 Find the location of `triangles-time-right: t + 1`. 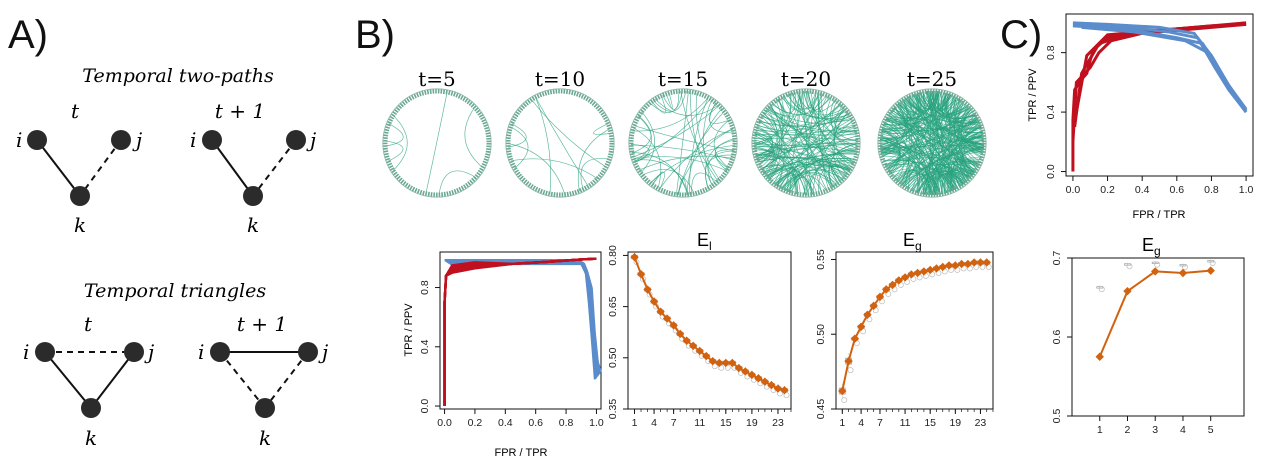

triangles-time-right: t + 1 is located at coordinates (262, 324).